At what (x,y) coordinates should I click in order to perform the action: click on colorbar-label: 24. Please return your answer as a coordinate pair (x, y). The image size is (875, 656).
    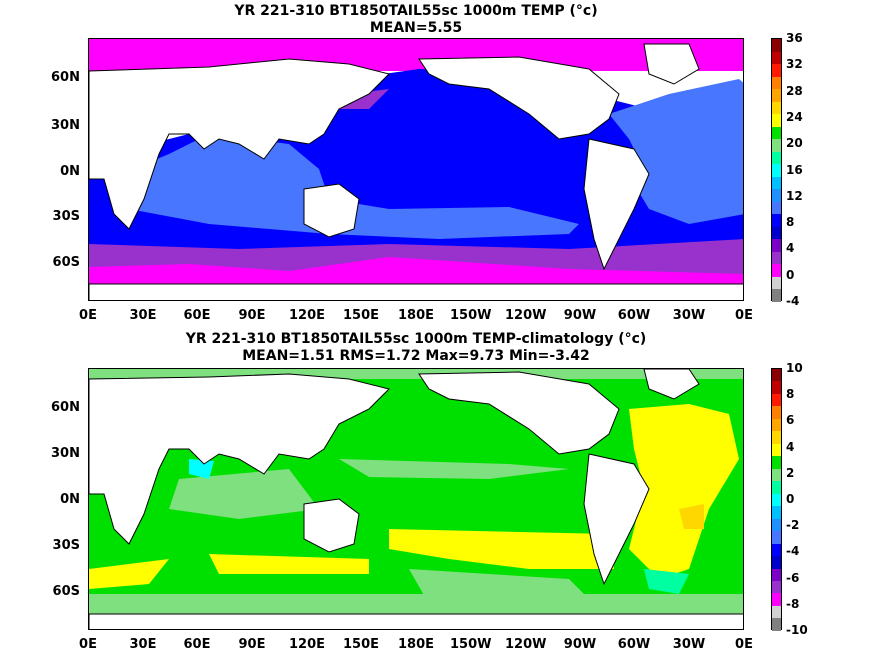
    Looking at the image, I should click on (794, 116).